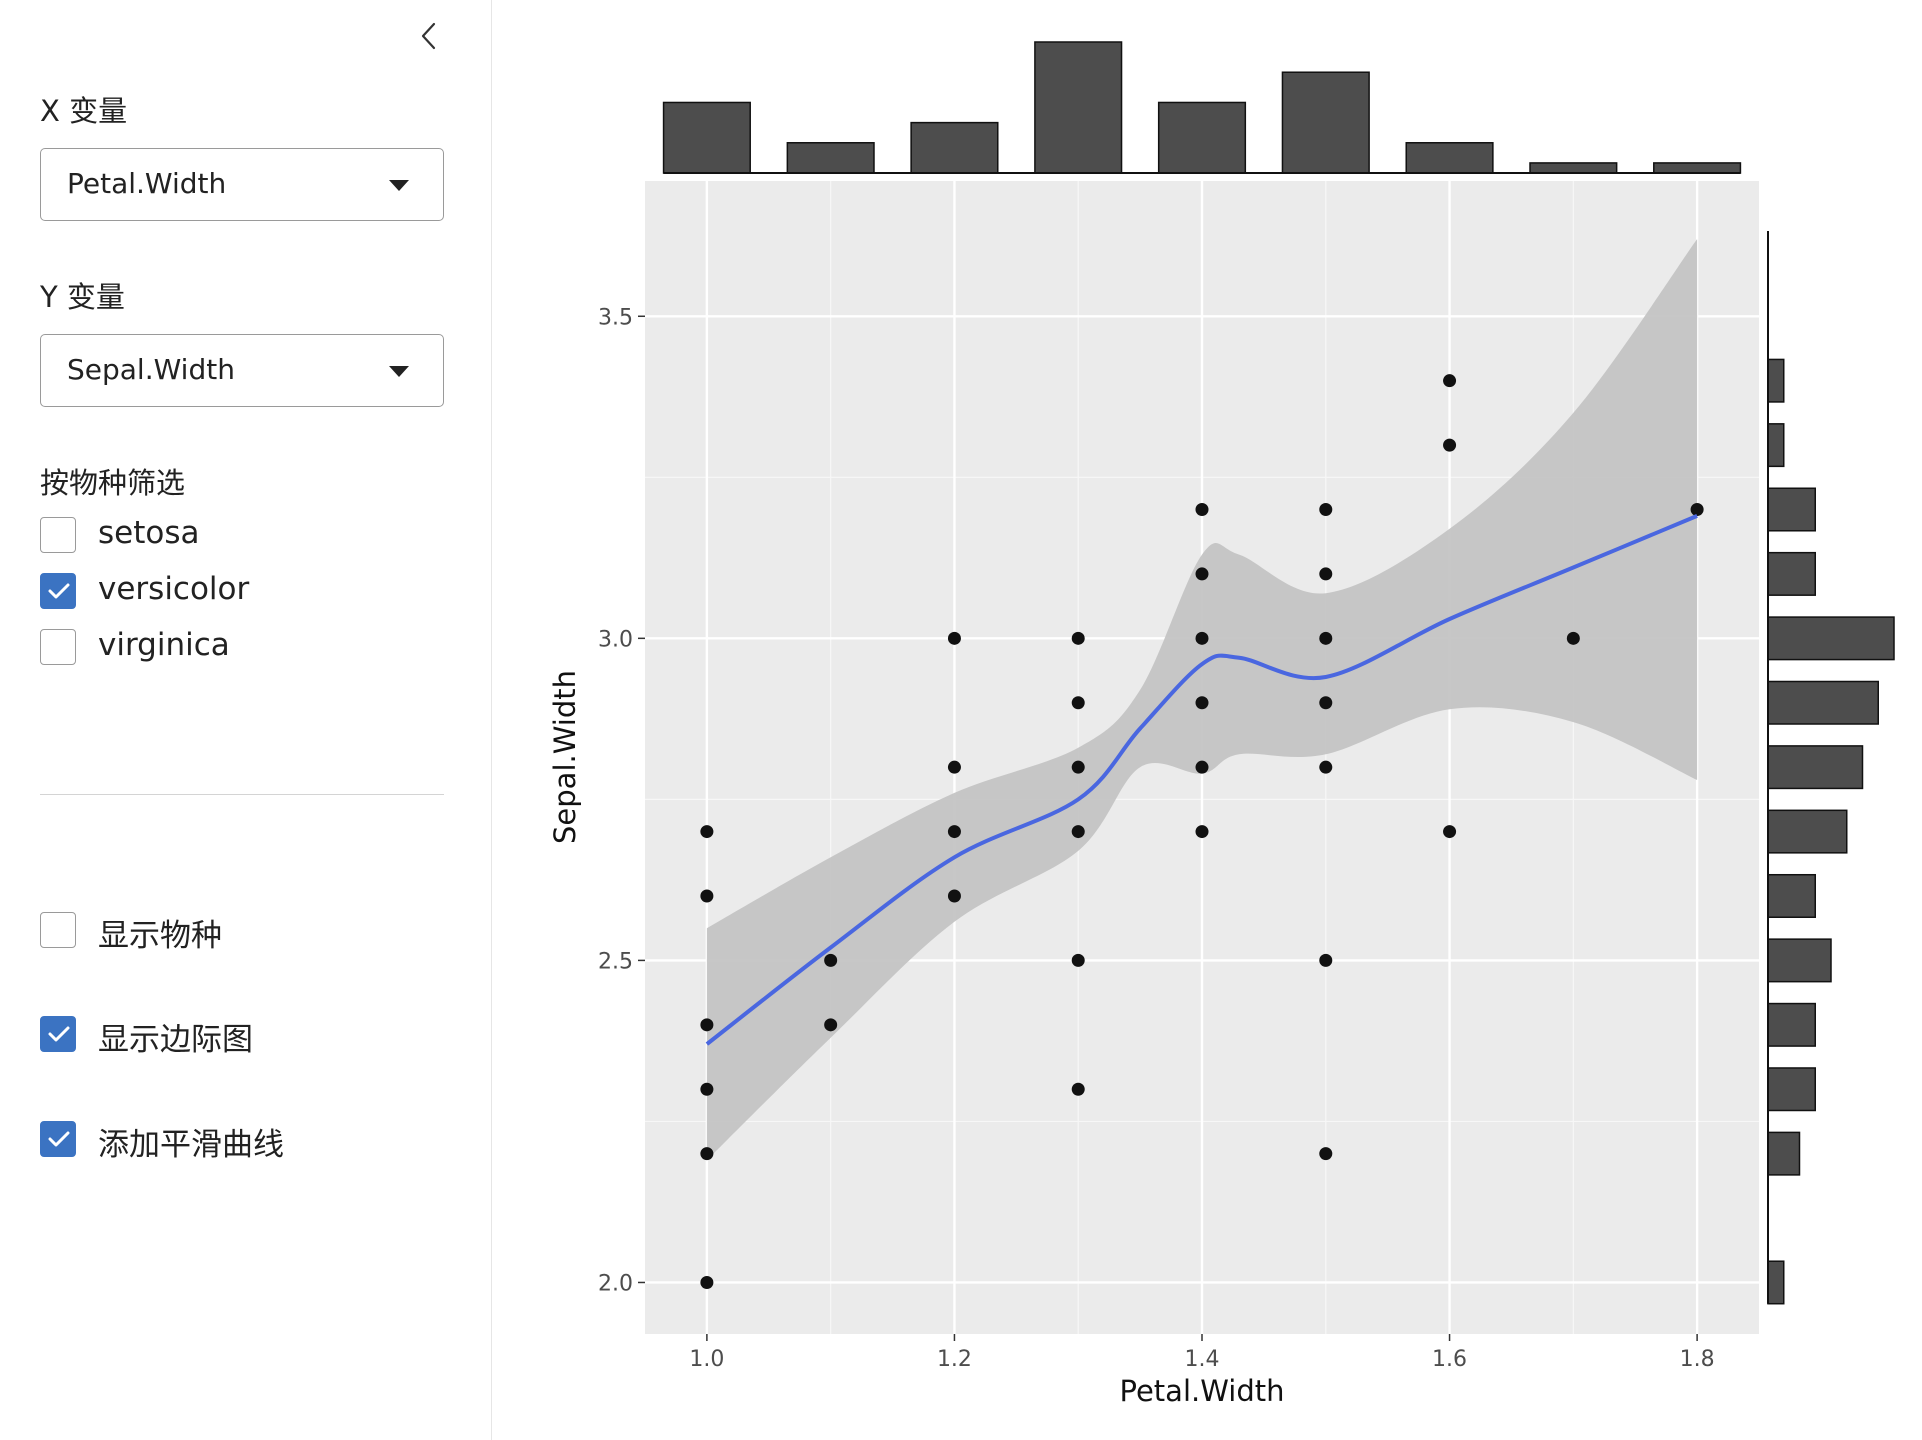  I want to click on x-variable-label: X 变量, so click(84, 111).